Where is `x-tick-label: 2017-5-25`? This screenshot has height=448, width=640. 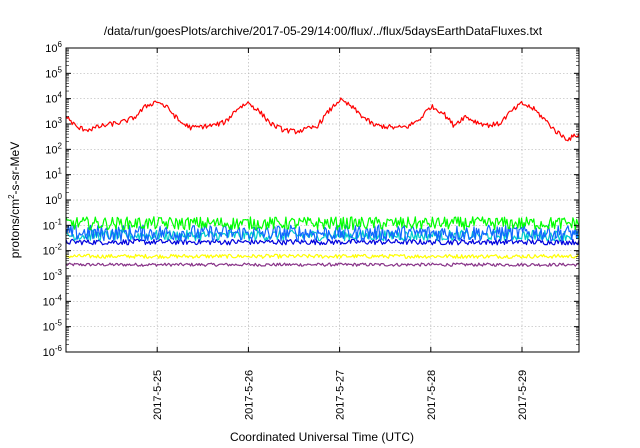
x-tick-label: 2017-5-25 is located at coordinates (158, 395).